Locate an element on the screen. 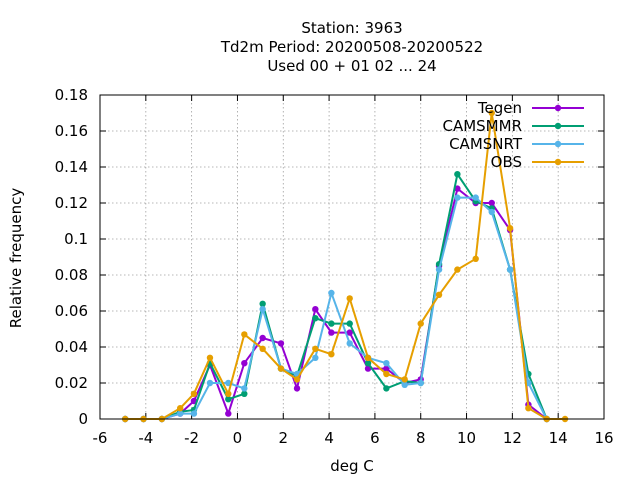 Image resolution: width=640 pixels, height=480 pixels. legend-label-camsnrt: CAMSNRT is located at coordinates (486, 144).